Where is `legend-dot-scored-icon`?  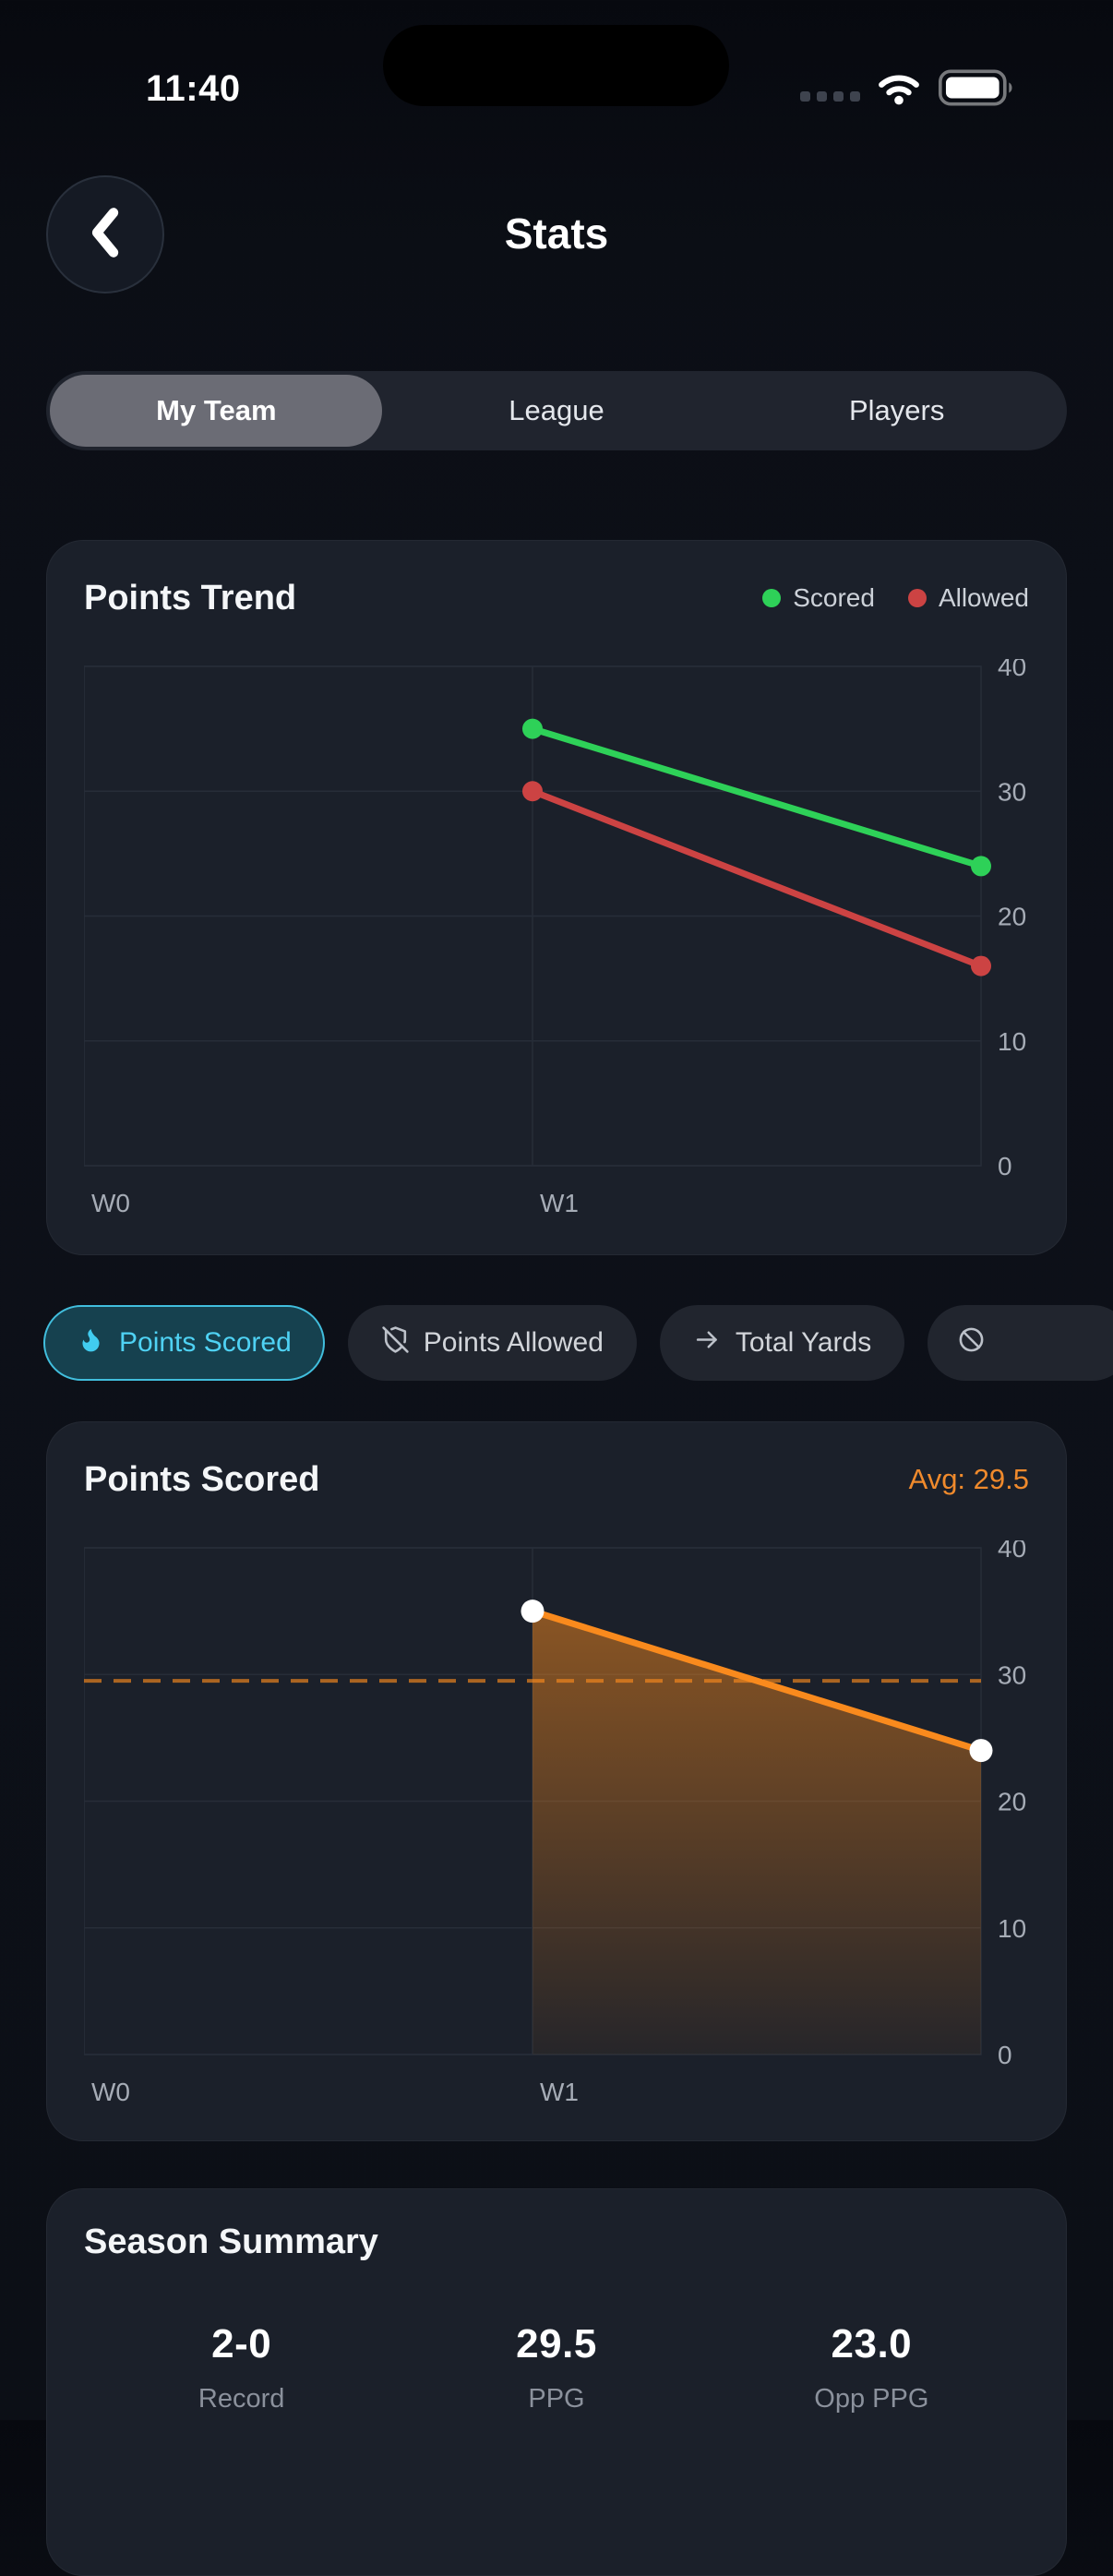 legend-dot-scored-icon is located at coordinates (772, 598).